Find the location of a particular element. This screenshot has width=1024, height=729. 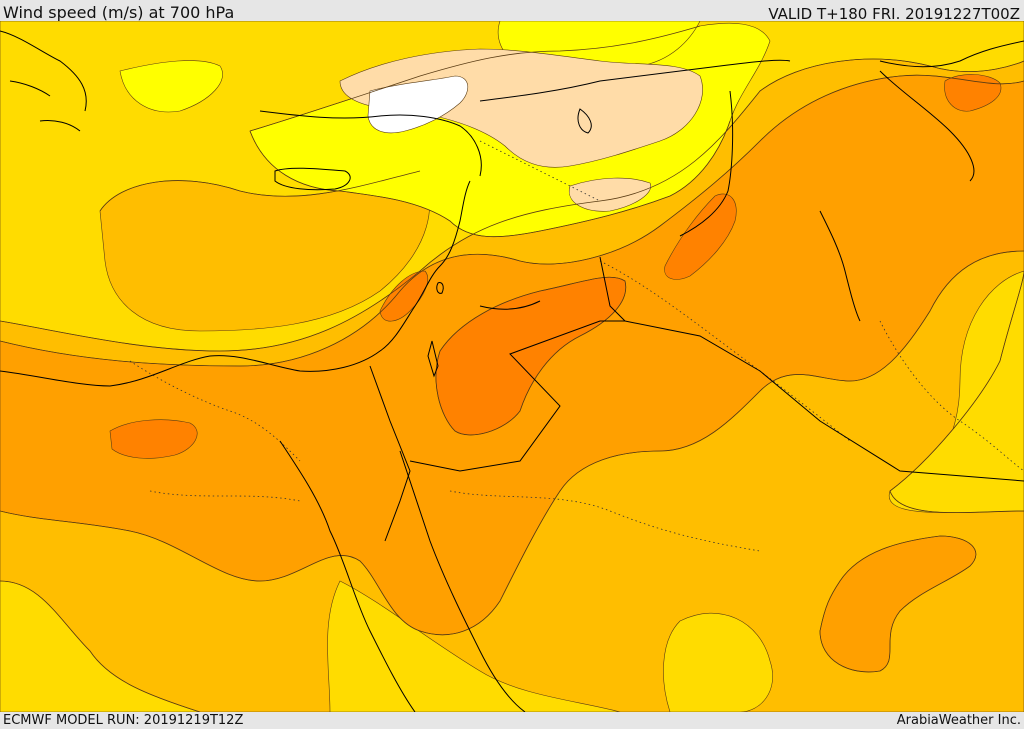

map-title: Wind speed (m/s) at 700 hPa is located at coordinates (119, 12).